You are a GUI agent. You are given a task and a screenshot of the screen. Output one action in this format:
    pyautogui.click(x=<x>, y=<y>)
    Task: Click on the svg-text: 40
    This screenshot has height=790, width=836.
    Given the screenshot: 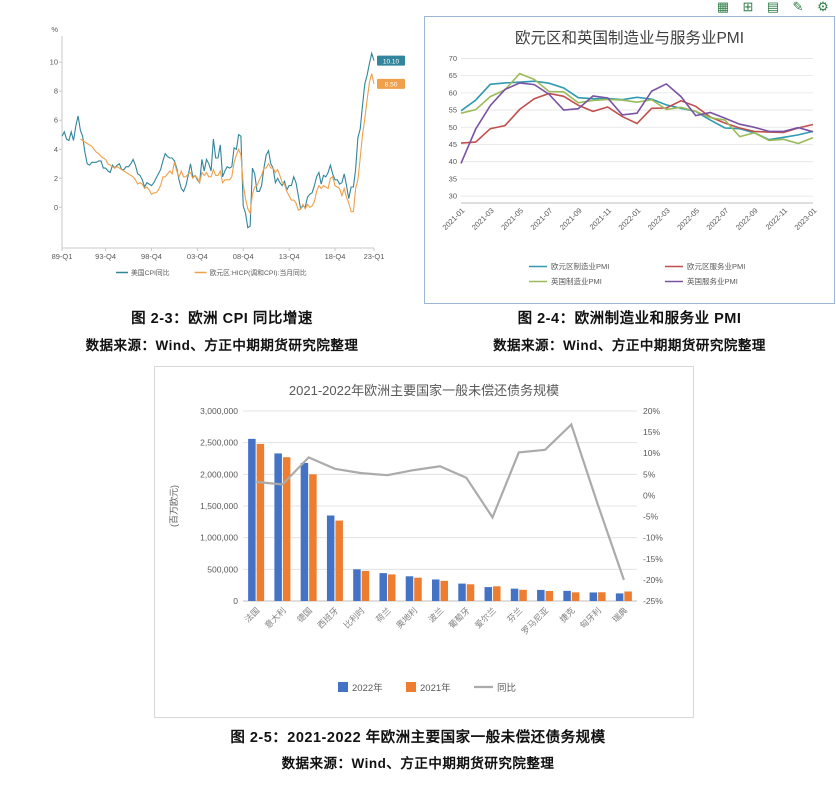 What is the action you would take?
    pyautogui.click(x=453, y=161)
    